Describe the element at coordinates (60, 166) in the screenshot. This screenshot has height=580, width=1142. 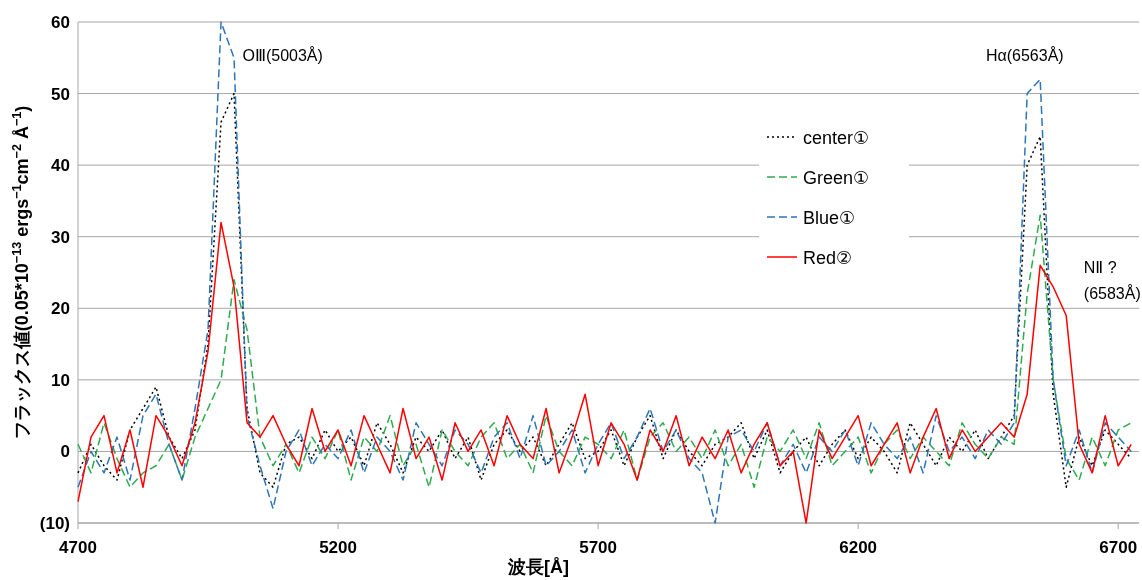
I see `y-tick-label: 40` at that location.